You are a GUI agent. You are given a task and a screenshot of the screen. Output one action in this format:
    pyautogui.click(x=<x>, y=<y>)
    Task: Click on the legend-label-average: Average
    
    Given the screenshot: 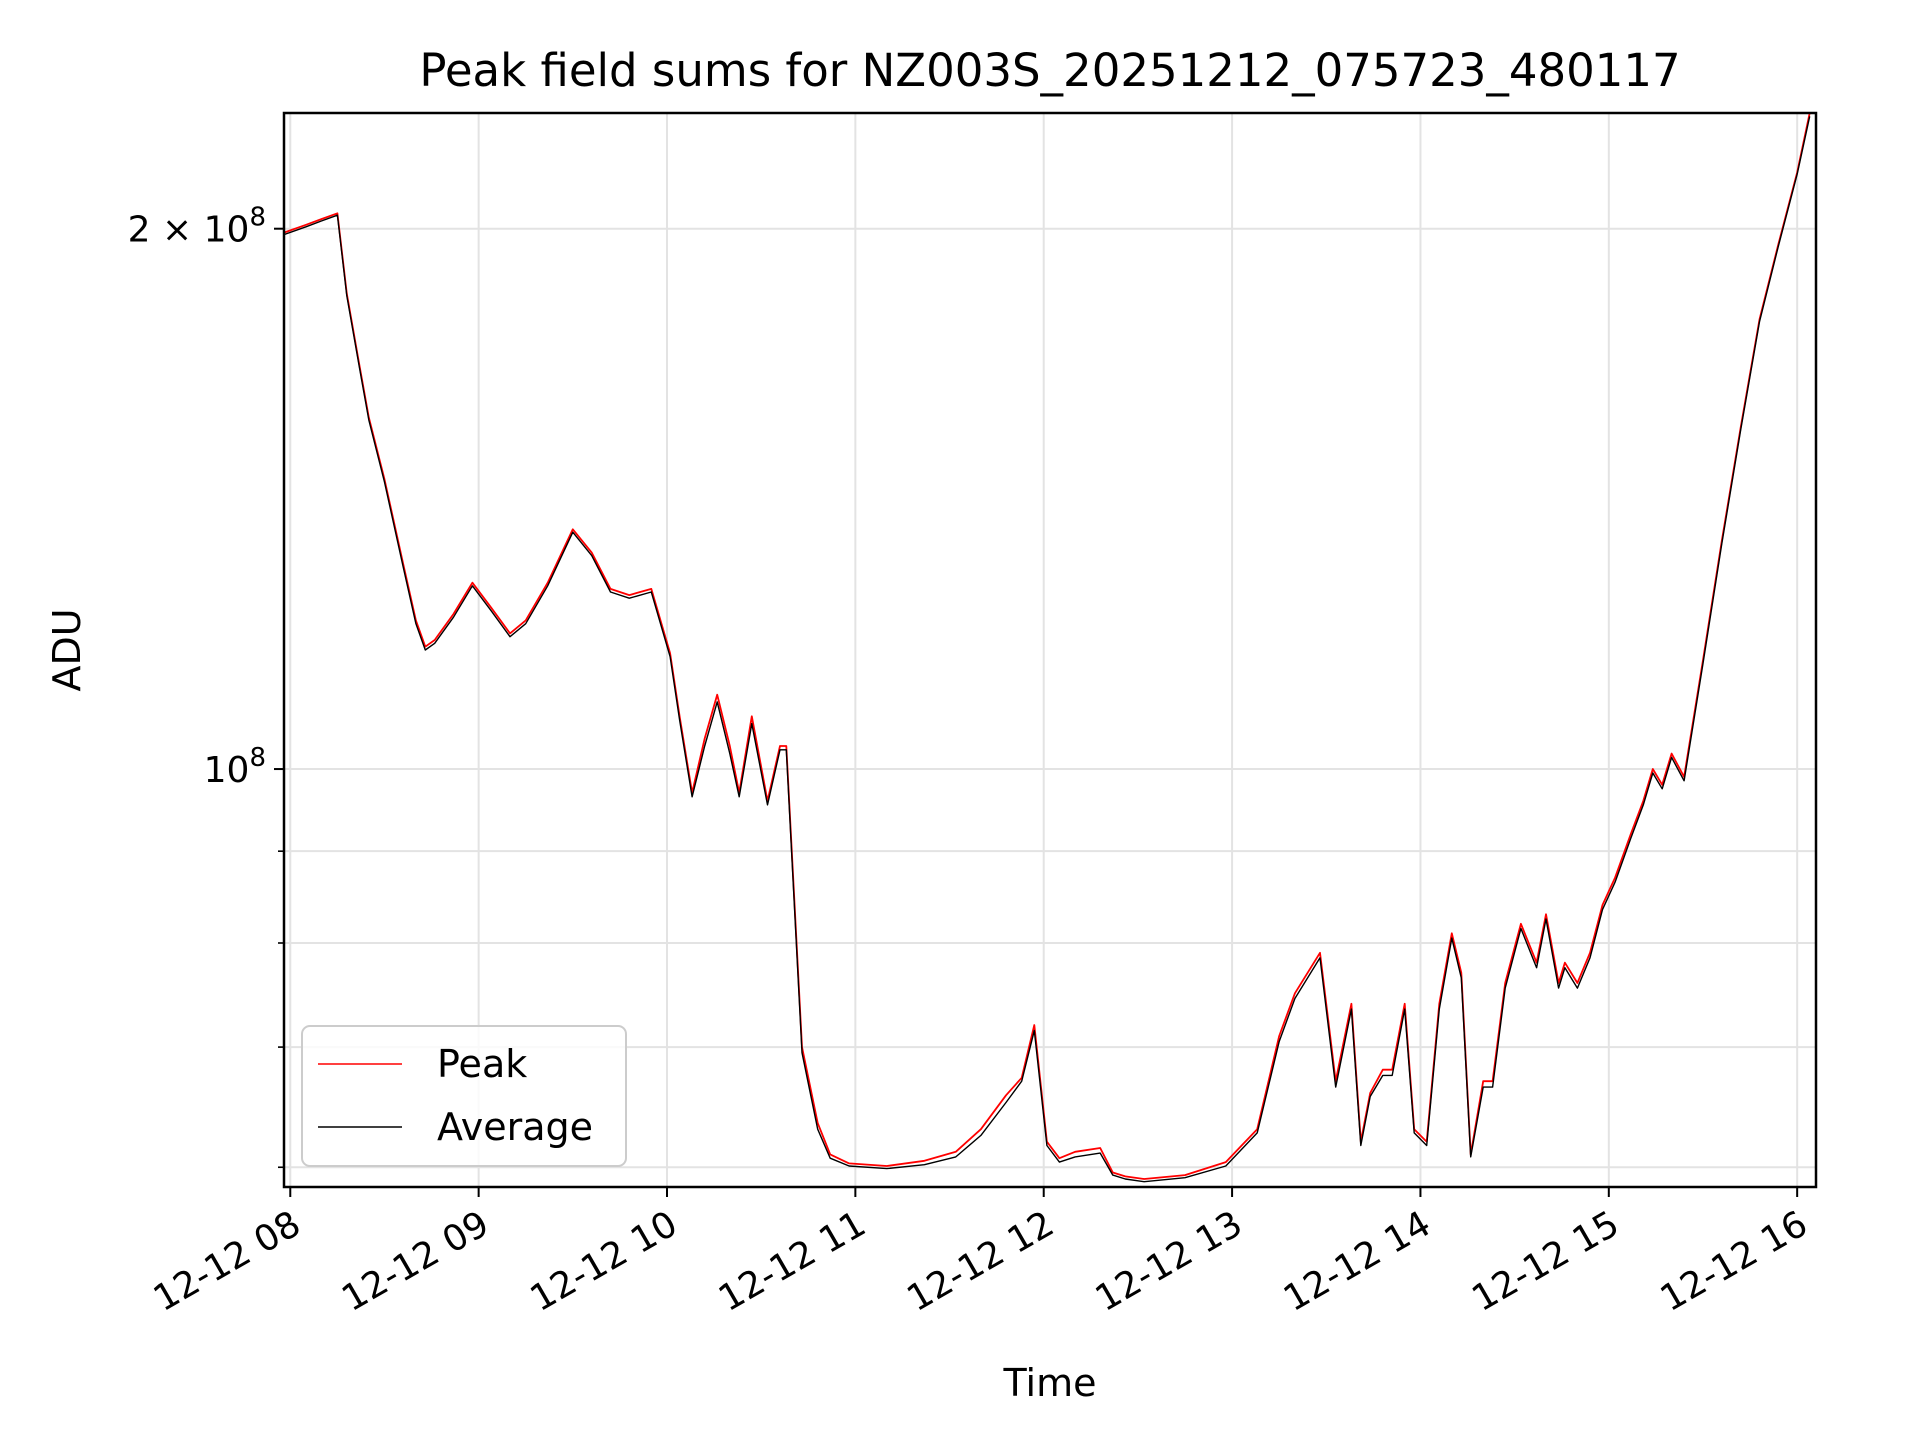 What is the action you would take?
    pyautogui.click(x=515, y=1127)
    